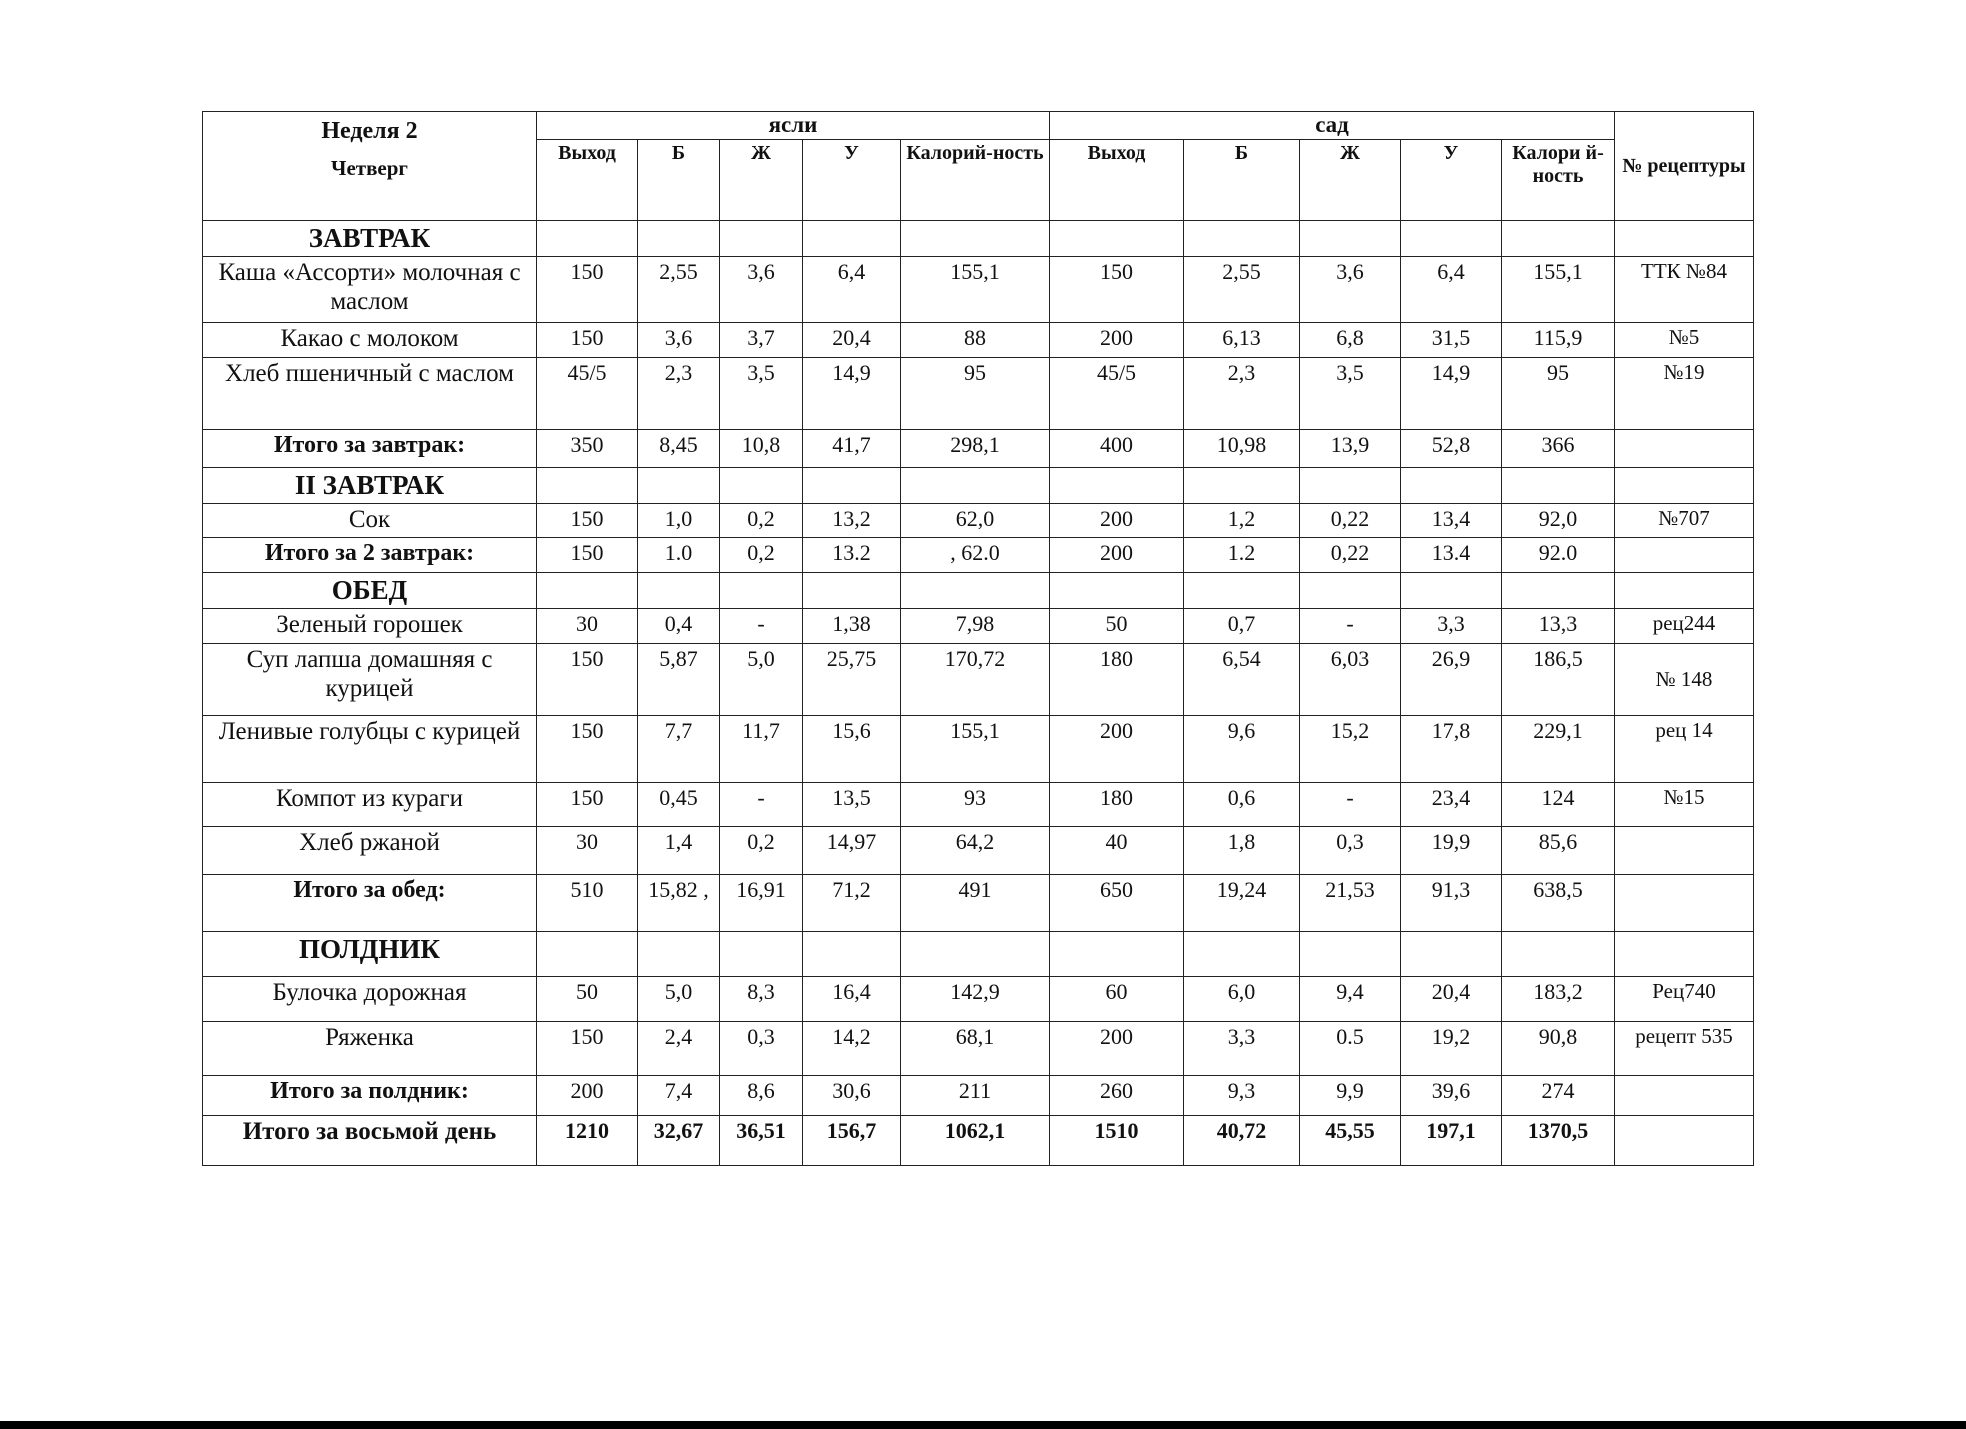 This screenshot has width=1966, height=1429. What do you see at coordinates (1451, 1140) in the screenshot?
I see `sad-value-cell: 197,1` at bounding box center [1451, 1140].